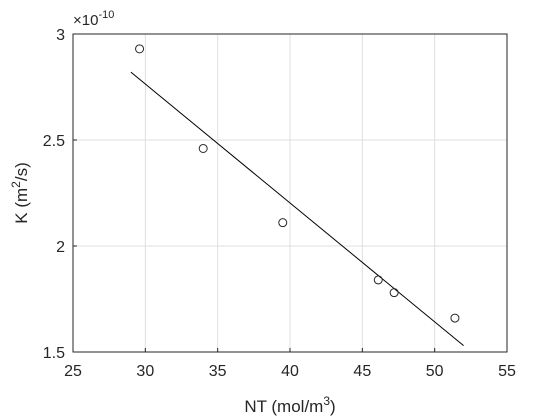 The image size is (560, 420). I want to click on x-tick-label: 35, so click(218, 371).